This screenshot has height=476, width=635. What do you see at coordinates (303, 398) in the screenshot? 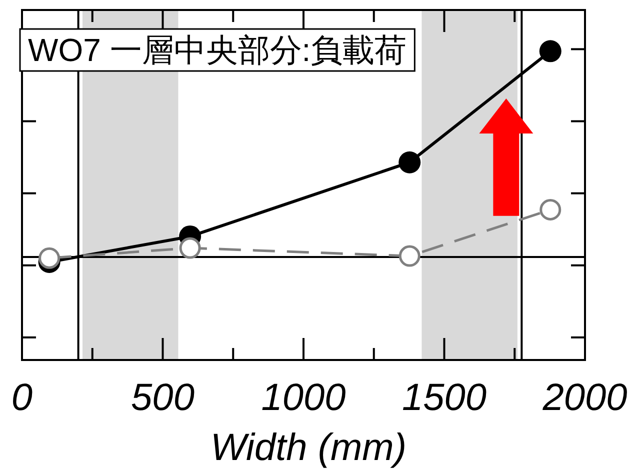
I see `x-tick-label: 1000` at bounding box center [303, 398].